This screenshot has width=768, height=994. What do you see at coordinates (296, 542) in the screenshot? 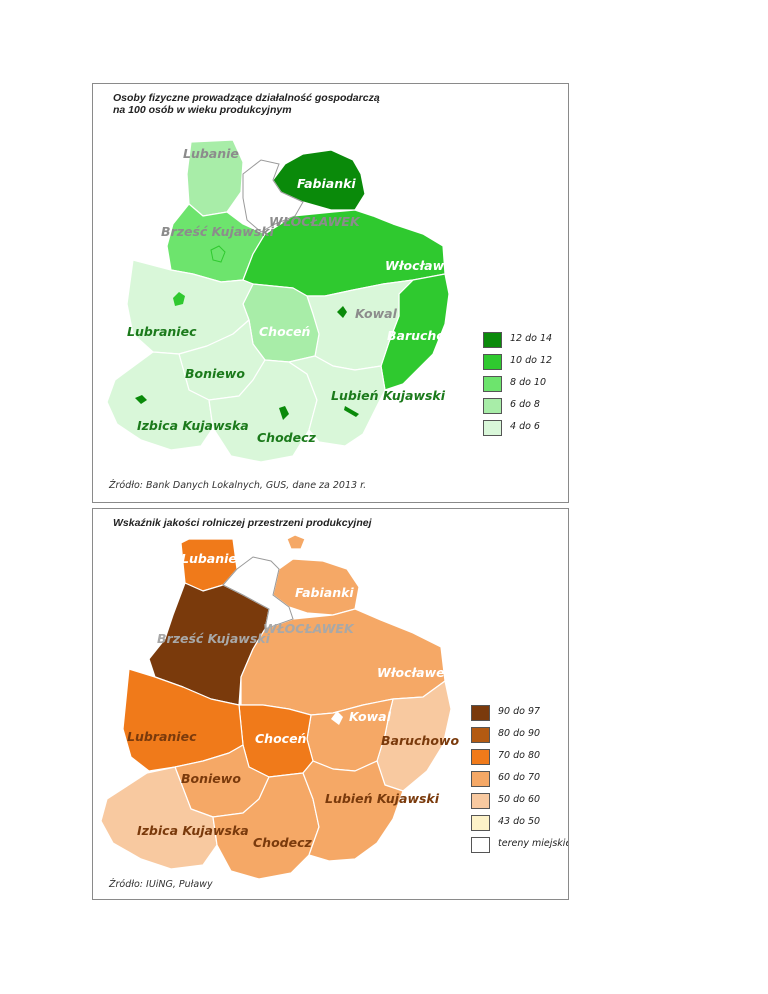
I see `region-fabianki-exclave` at bounding box center [296, 542].